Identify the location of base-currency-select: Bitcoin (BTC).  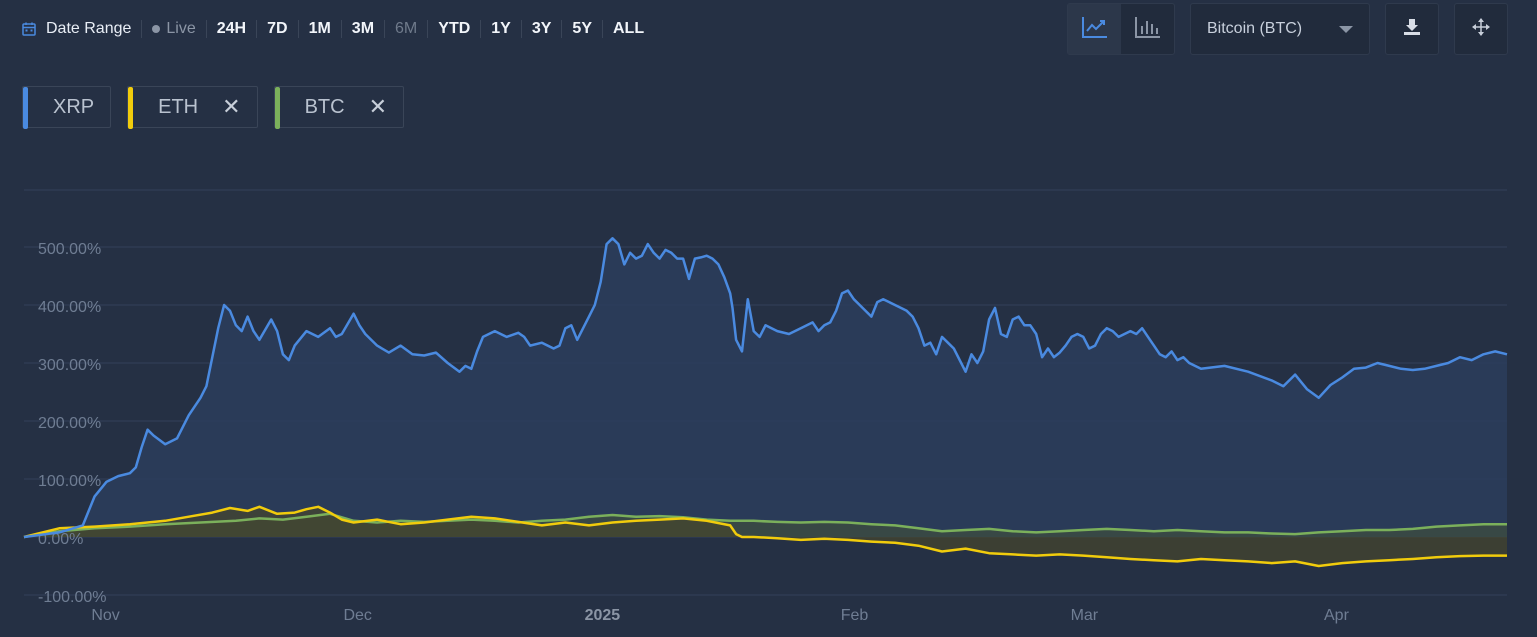
(1280, 29).